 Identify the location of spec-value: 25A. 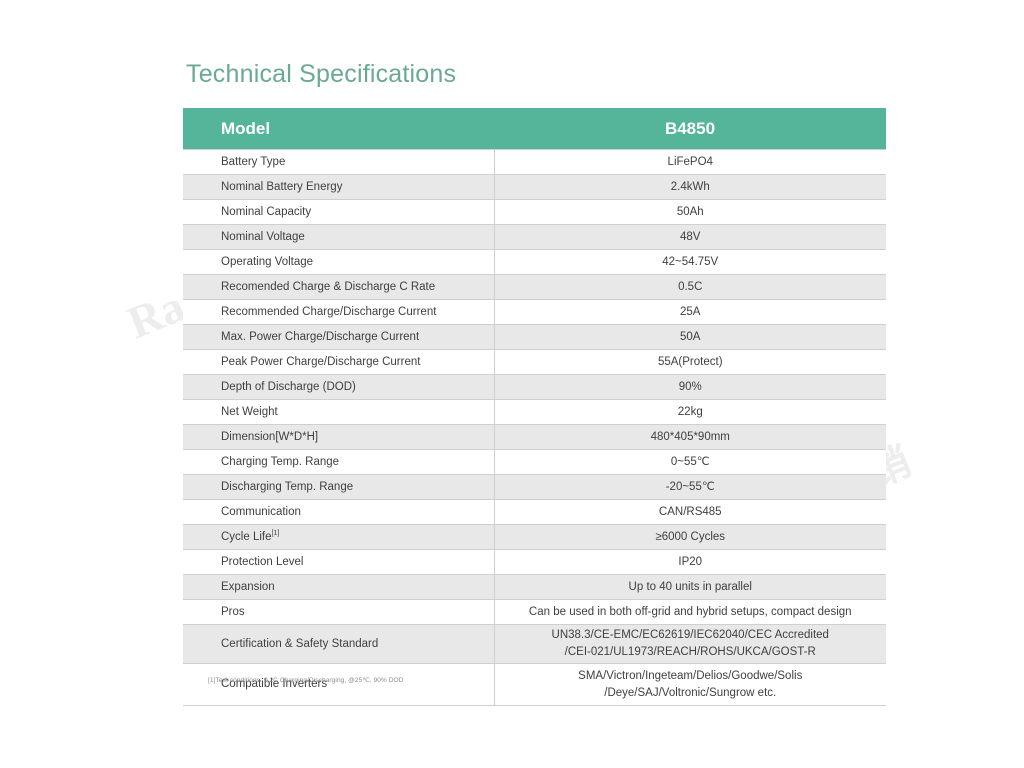
(690, 312).